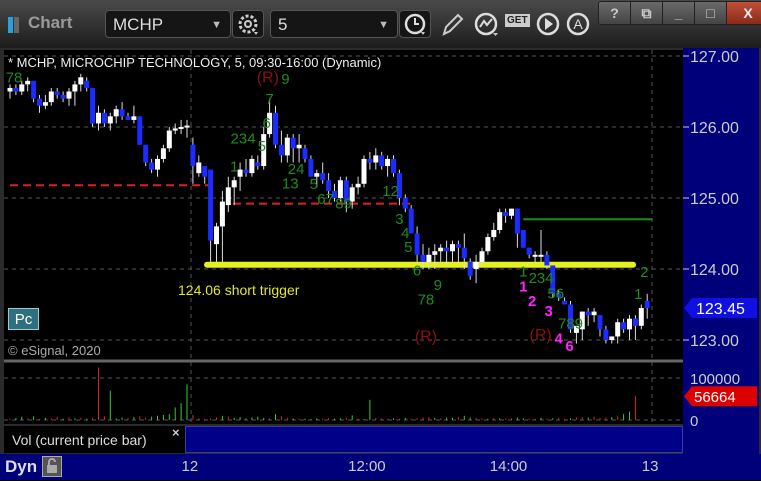 The image size is (761, 481). I want to click on get-button: GET, so click(518, 24).